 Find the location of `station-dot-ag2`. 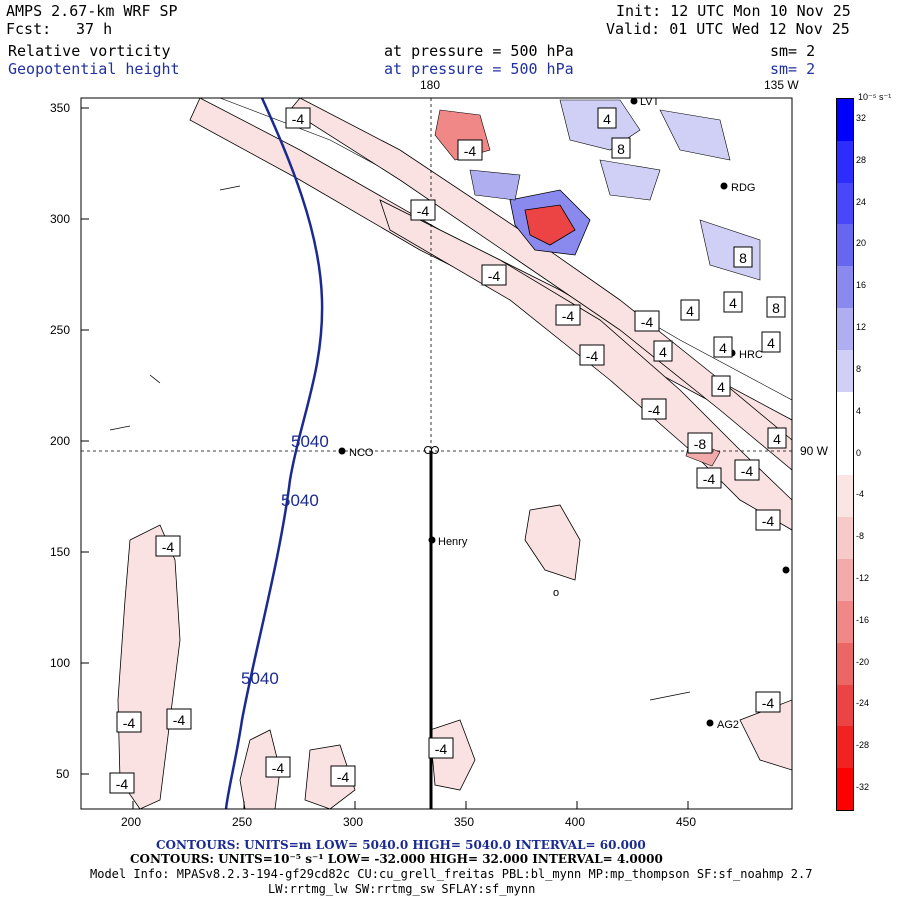

station-dot-ag2 is located at coordinates (710, 723).